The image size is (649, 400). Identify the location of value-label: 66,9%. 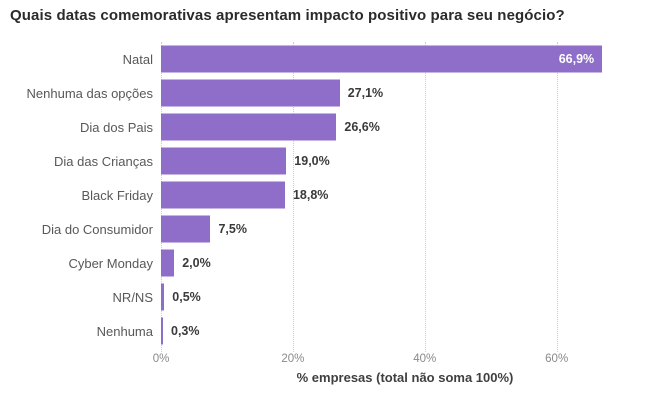
(576, 59).